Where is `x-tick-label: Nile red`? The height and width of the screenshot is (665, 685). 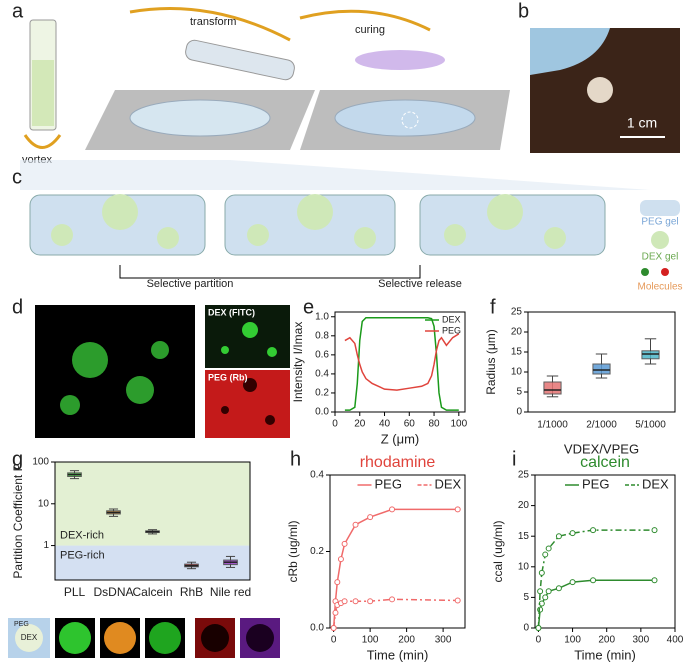 x-tick-label: Nile red is located at coordinates (230, 592).